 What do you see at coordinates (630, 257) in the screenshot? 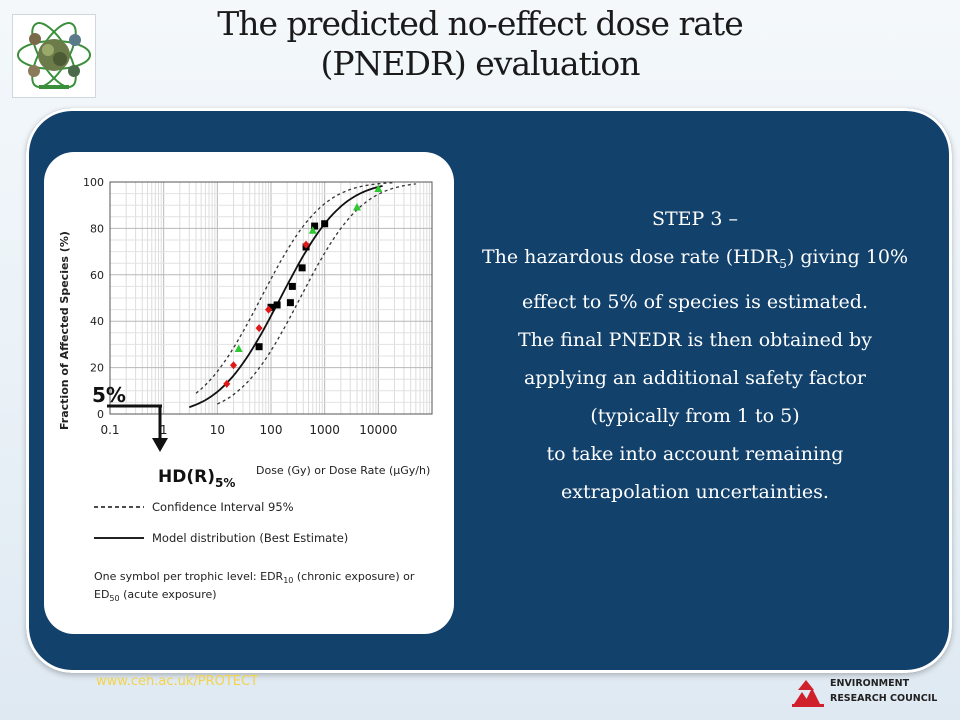
I see `step-line-1-pre: The hazardous dose rate (HDR` at bounding box center [630, 257].